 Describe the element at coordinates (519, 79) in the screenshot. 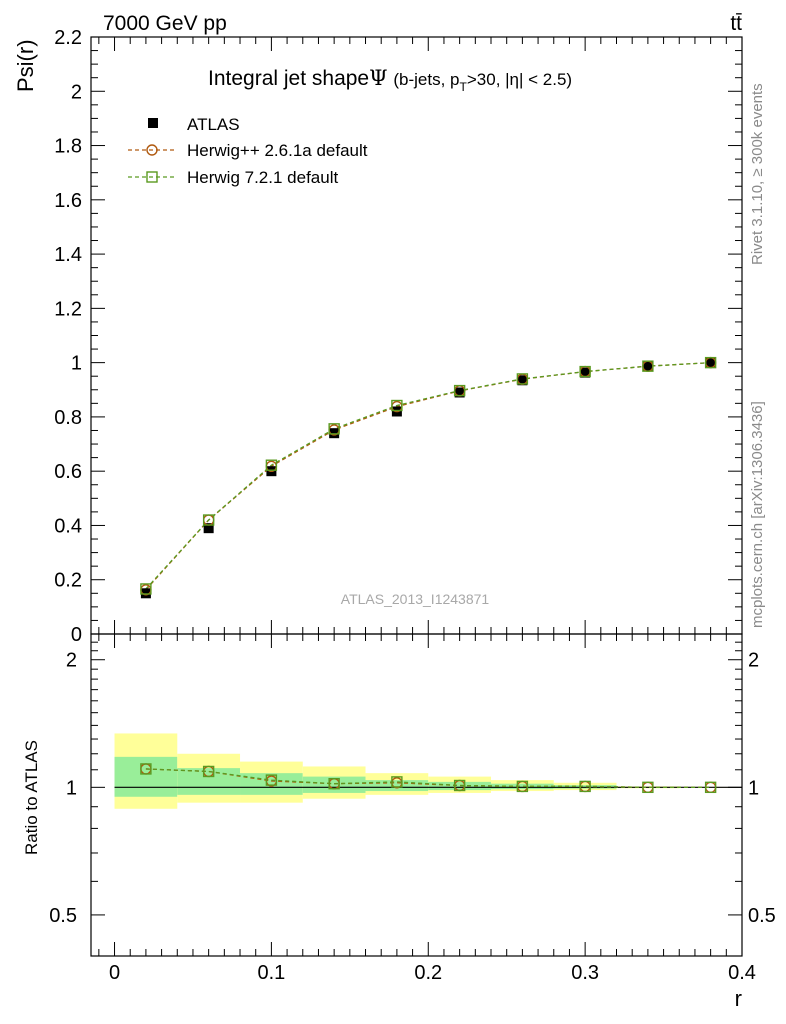

I see `title-sub-2: >30, |η| < 2.5)` at that location.